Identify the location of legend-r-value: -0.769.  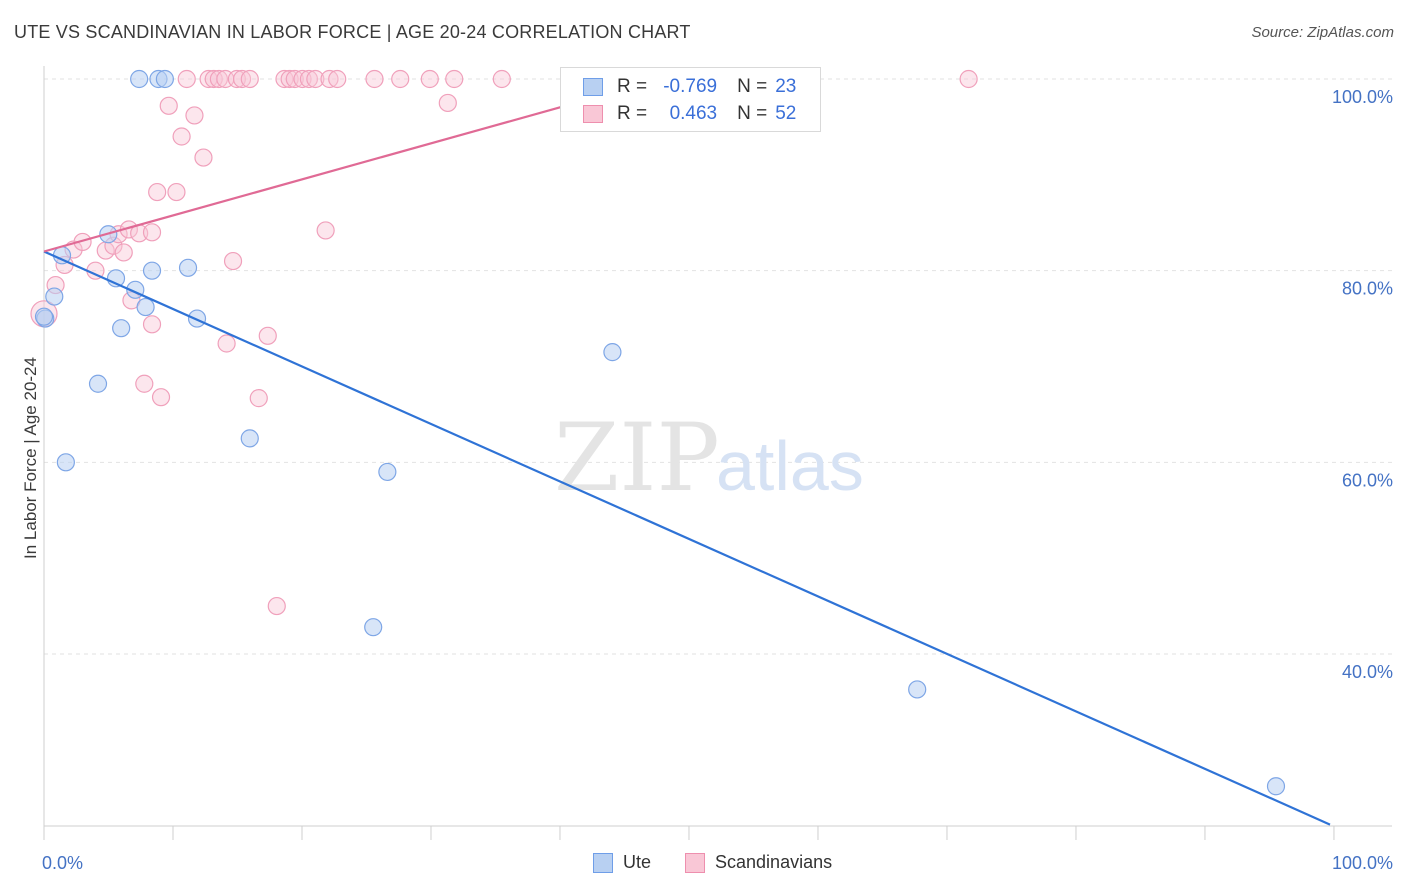
(690, 86).